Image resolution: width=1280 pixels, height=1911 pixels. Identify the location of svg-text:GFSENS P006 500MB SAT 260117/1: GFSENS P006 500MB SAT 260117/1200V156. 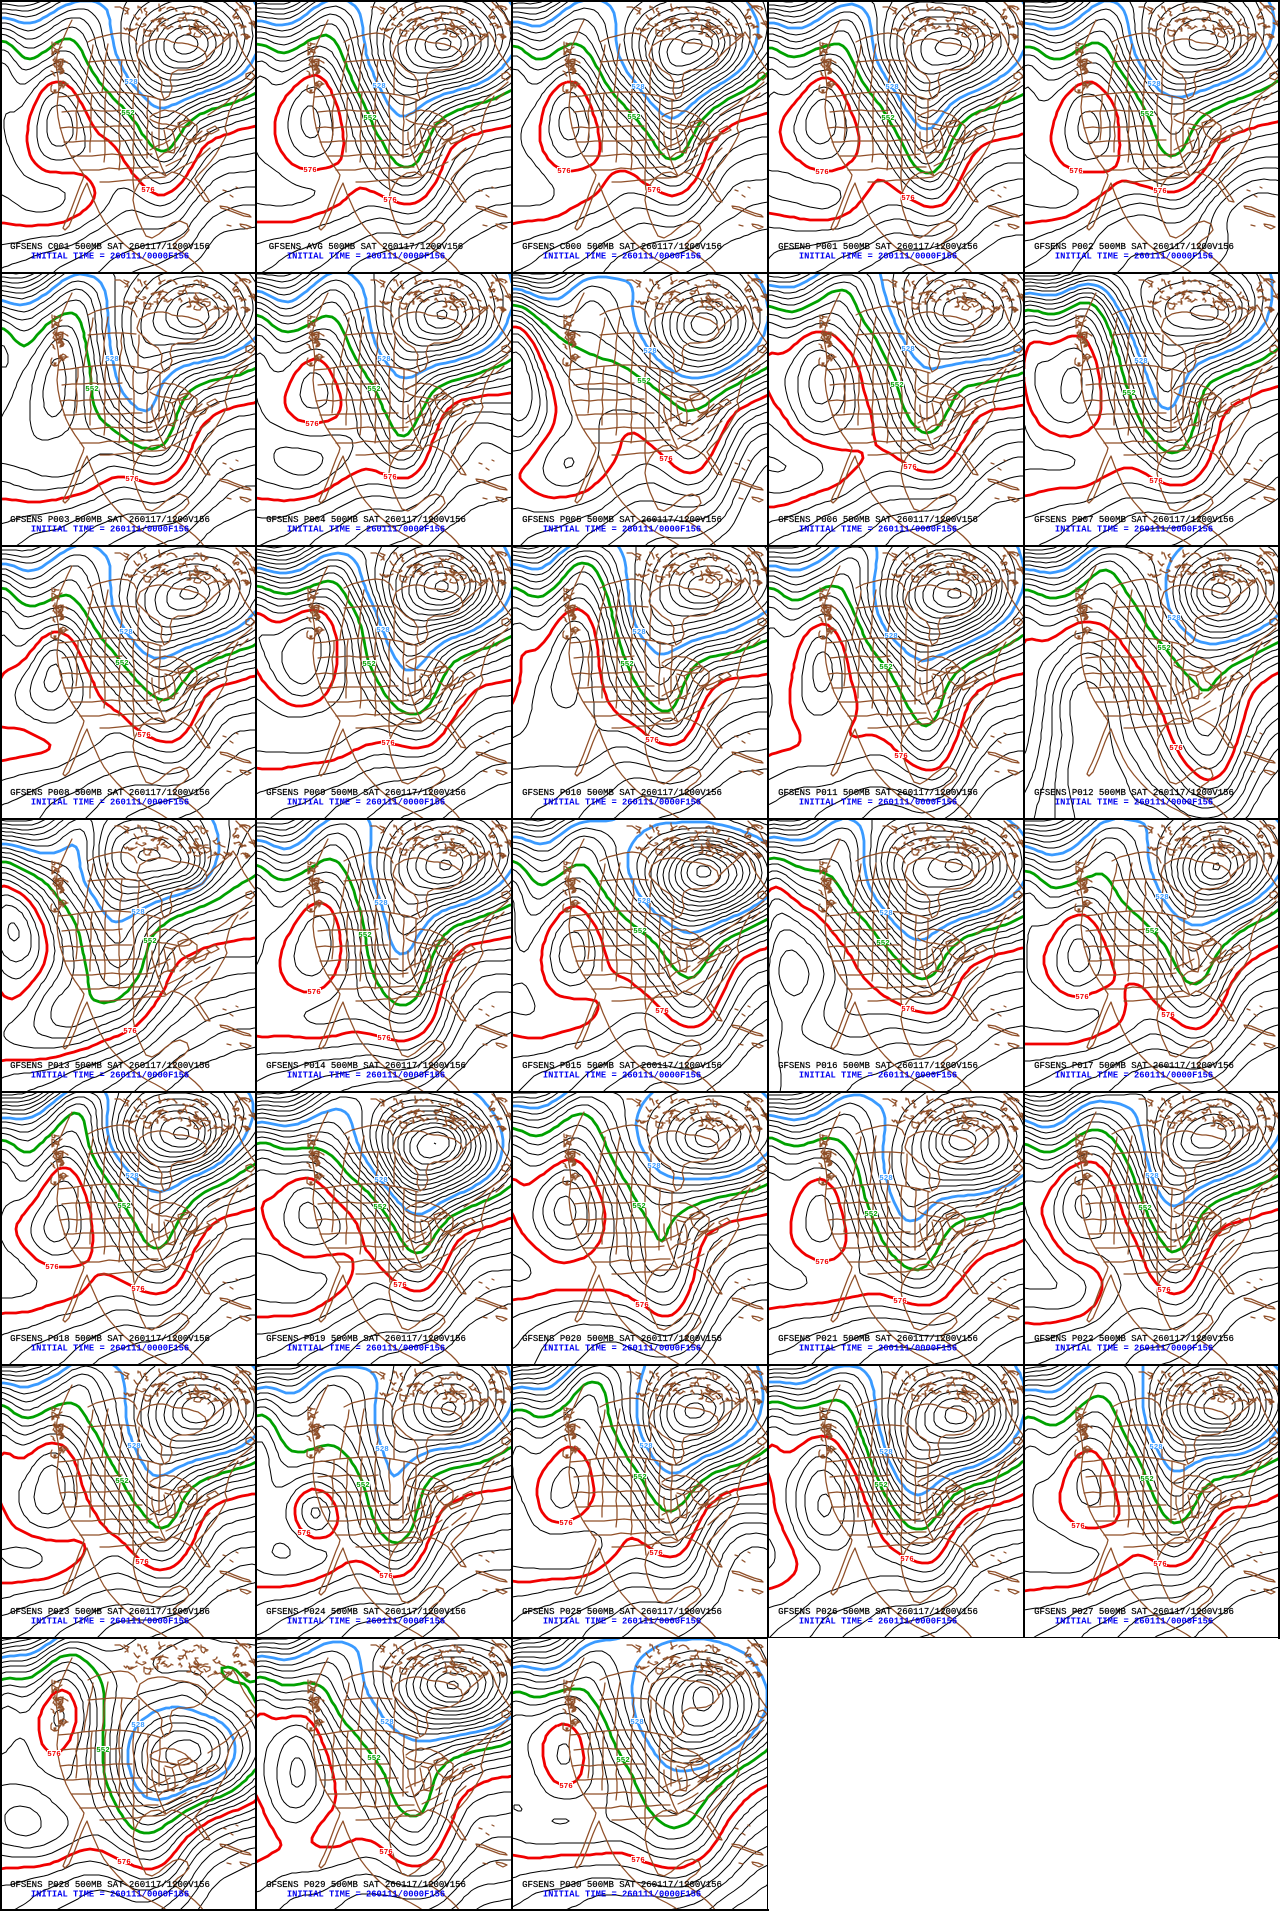
(878, 520).